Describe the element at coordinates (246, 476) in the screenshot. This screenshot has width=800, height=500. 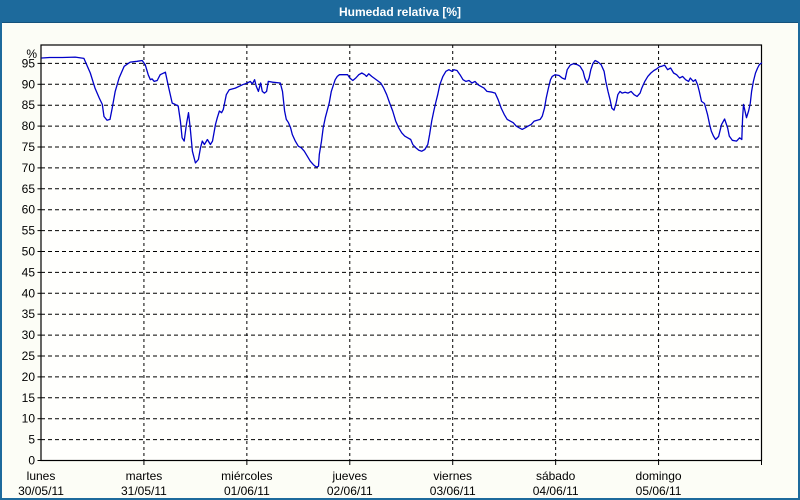
I see `x-day-label: miércoles` at that location.